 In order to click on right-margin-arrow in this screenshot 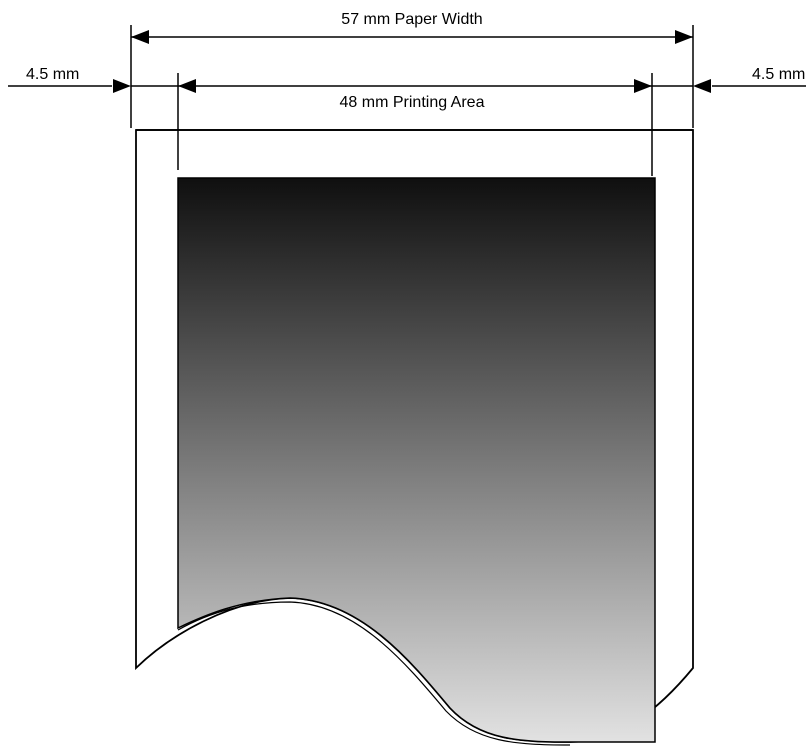, I will do `click(702, 86)`.